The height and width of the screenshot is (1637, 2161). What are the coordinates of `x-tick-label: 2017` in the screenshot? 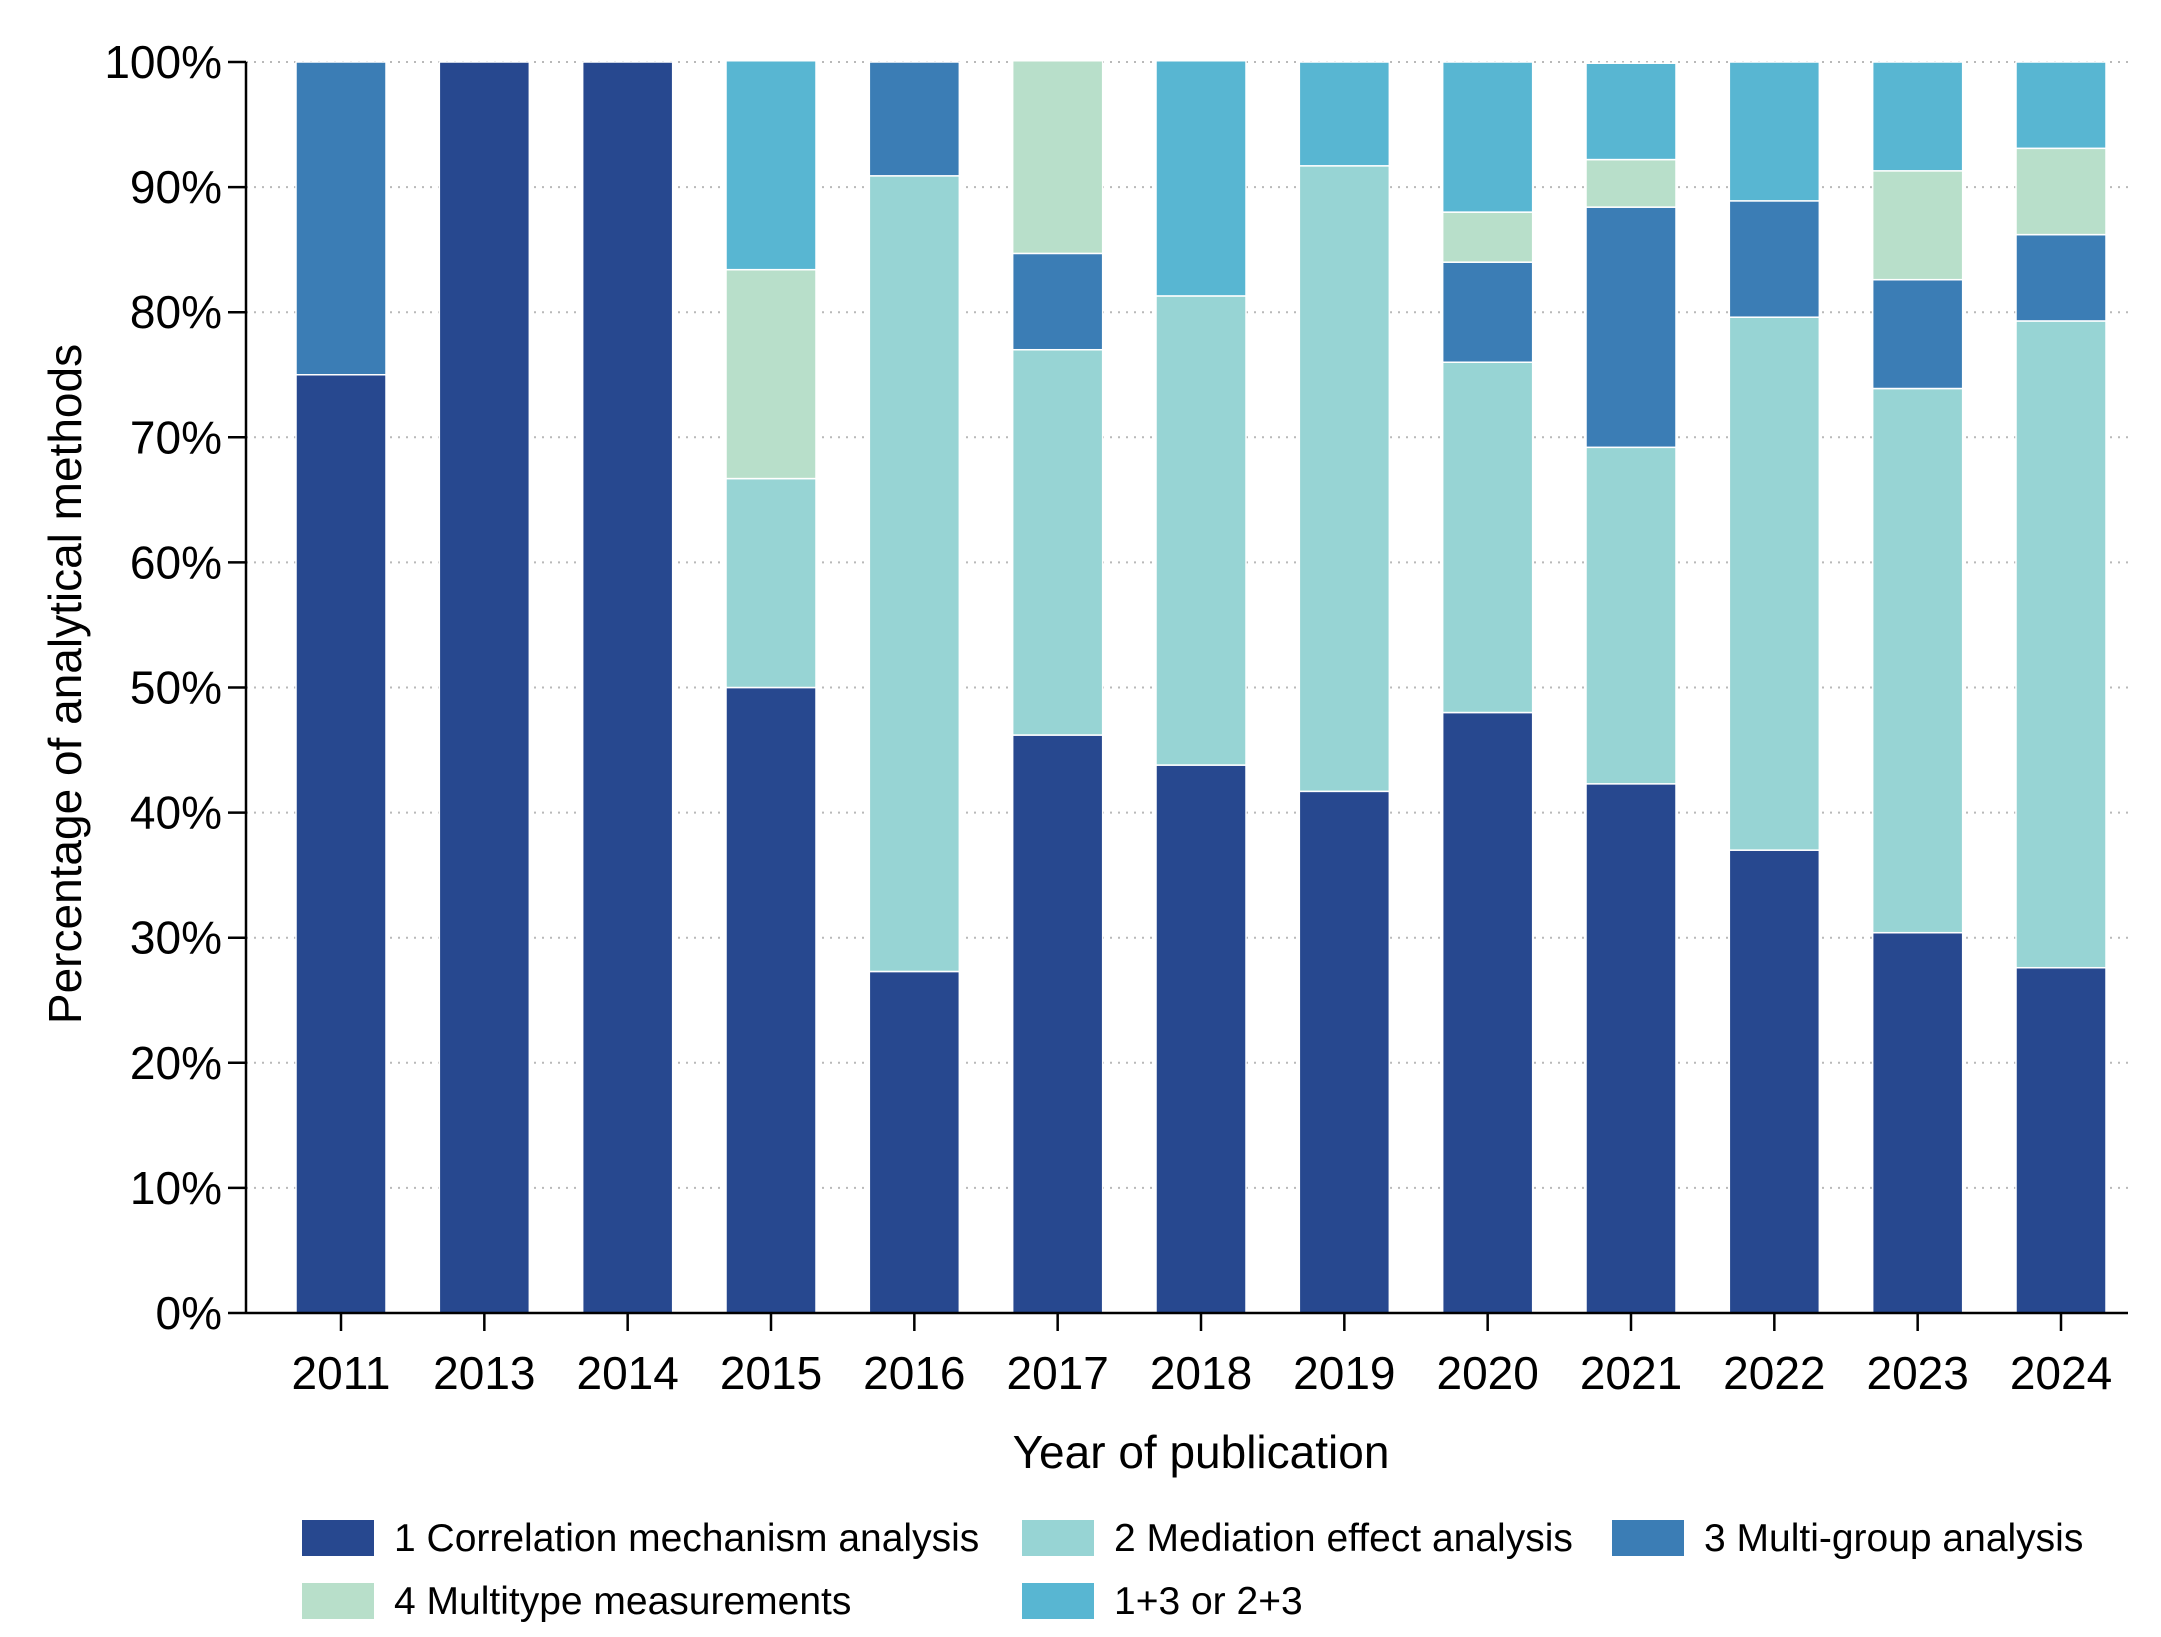 It's located at (1057, 1373).